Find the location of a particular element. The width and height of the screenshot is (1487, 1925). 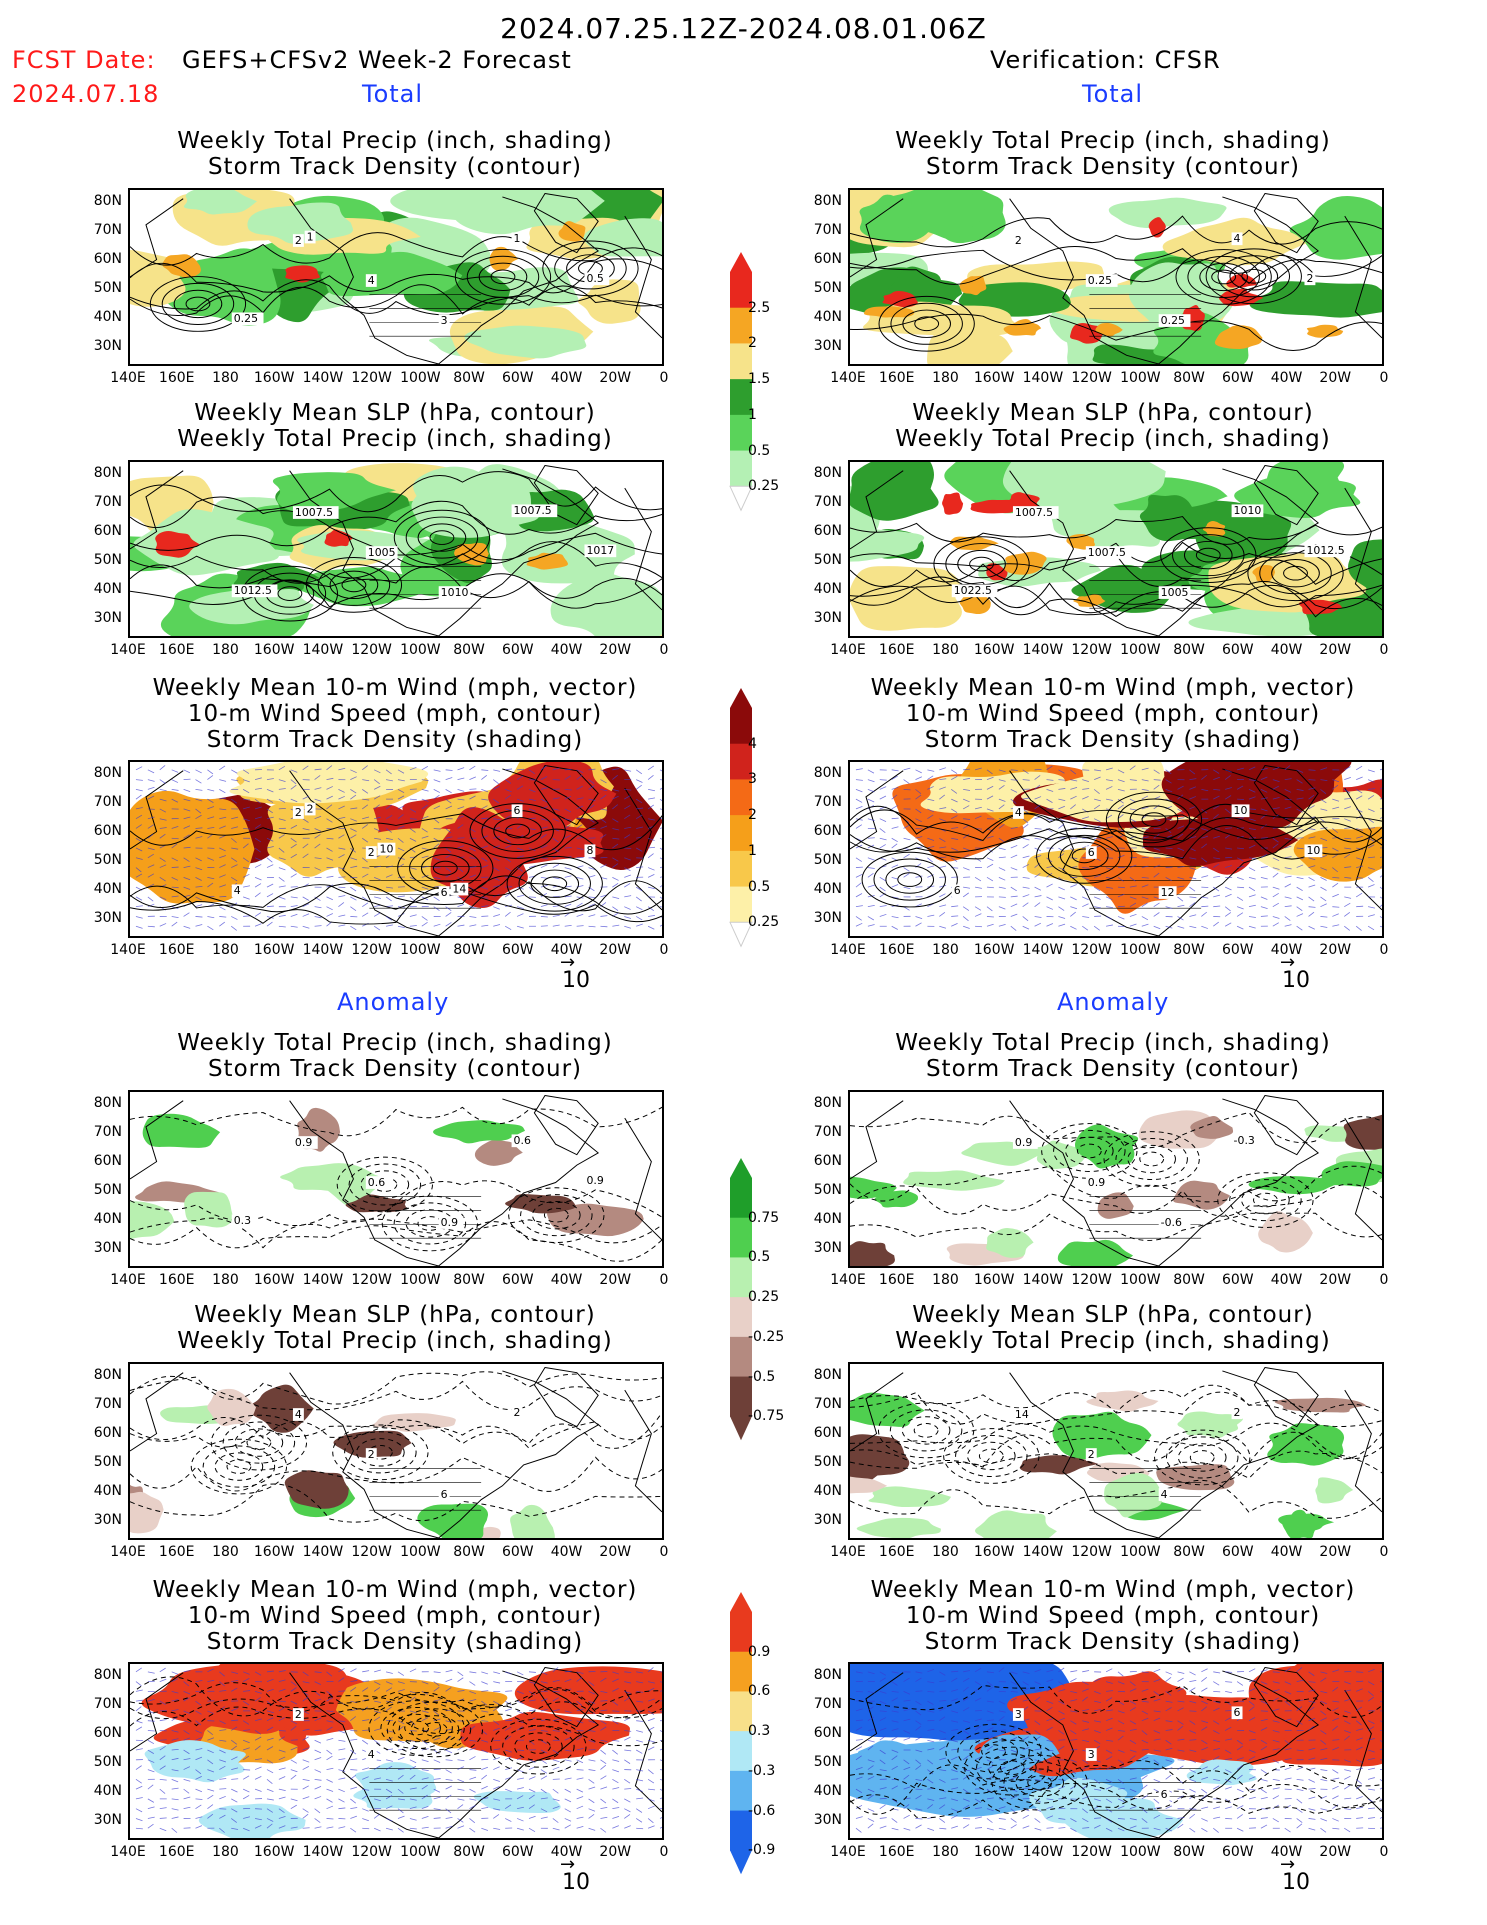

colorbar-label: -0.3 is located at coordinates (762, 1770).